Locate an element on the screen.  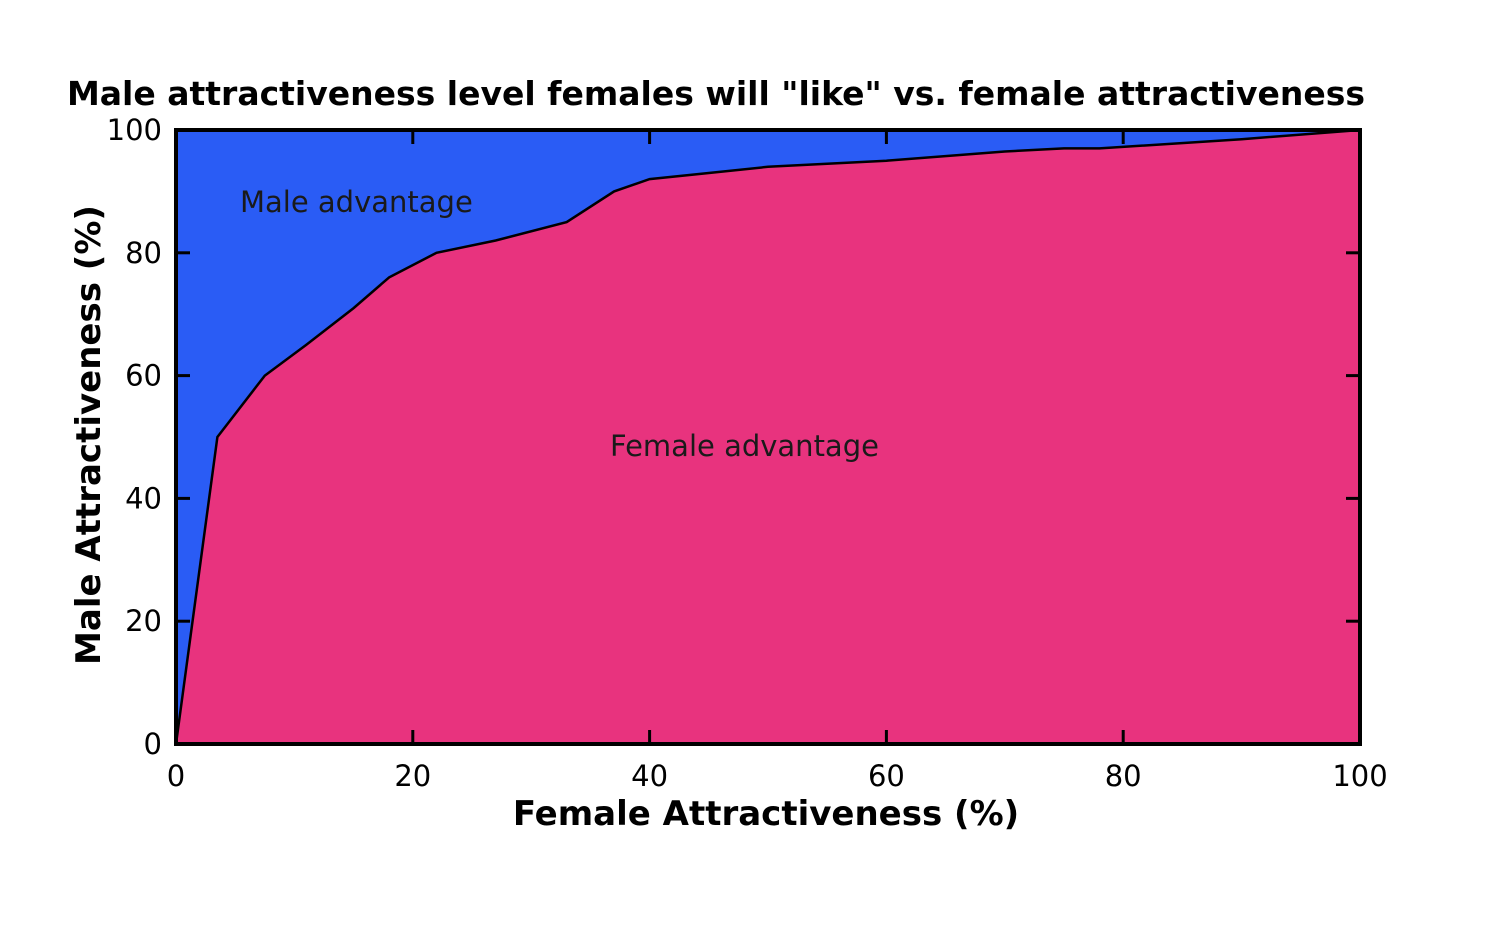
female-advantage-label: Female advantage is located at coordinates (744, 446).